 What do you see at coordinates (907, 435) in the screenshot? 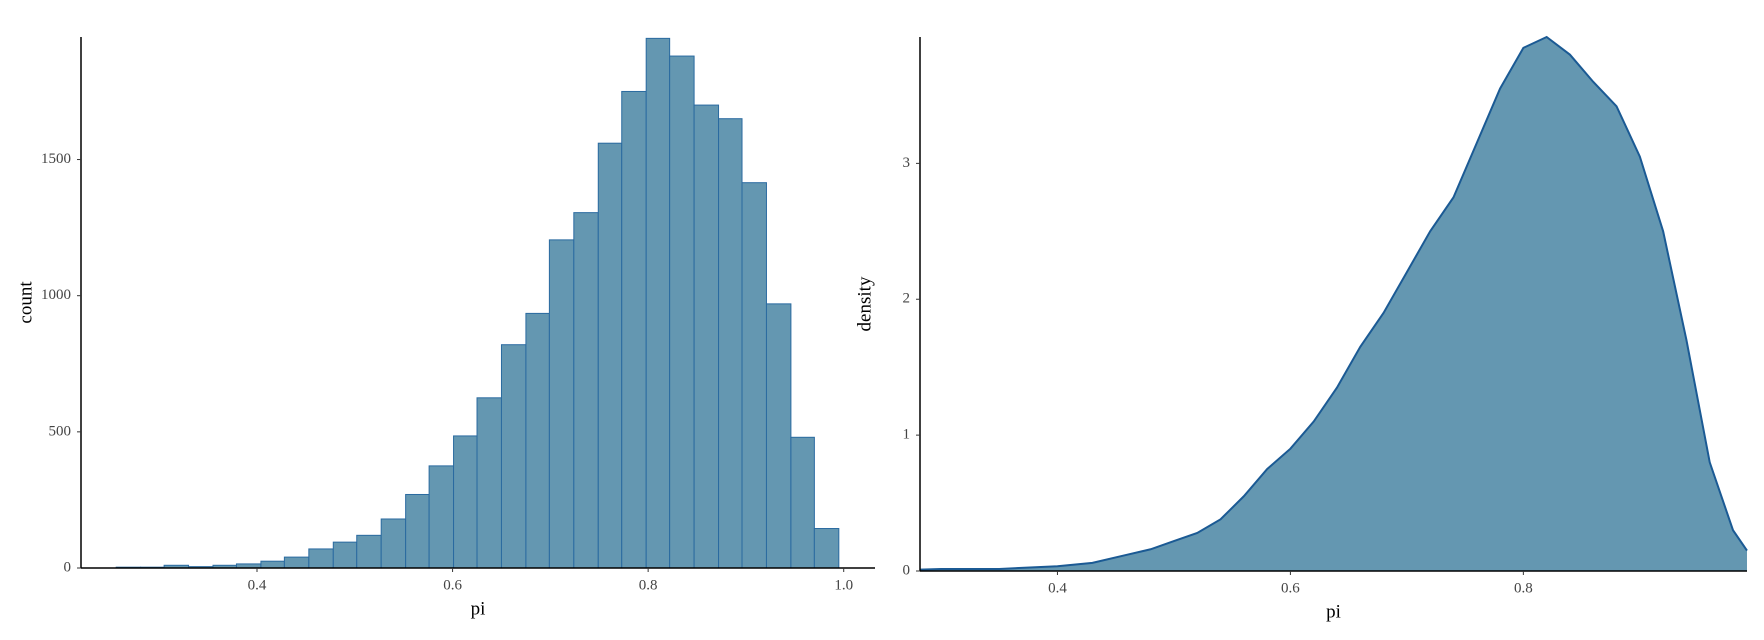
I see `y-tick-label: 1` at bounding box center [907, 435].